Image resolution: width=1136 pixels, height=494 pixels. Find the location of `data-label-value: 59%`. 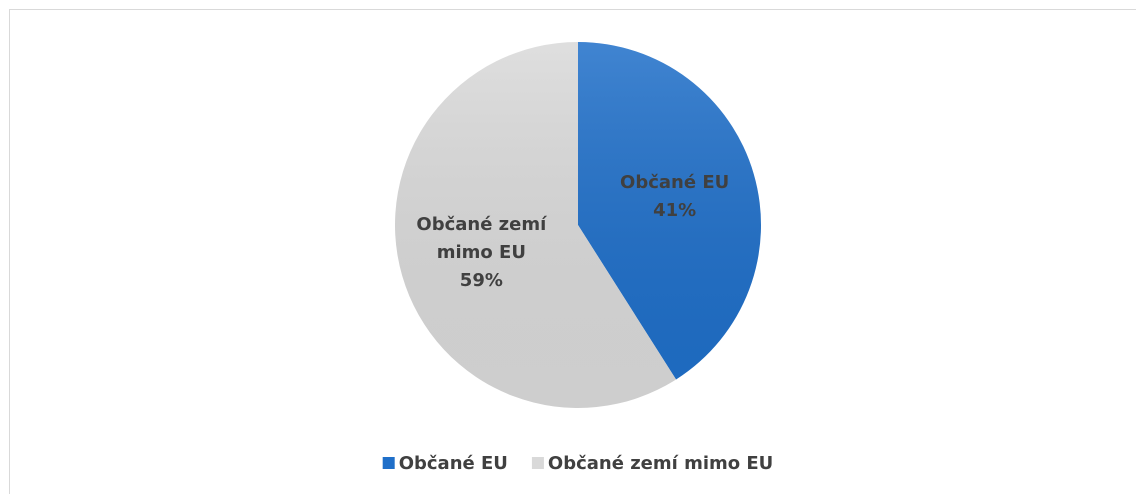

data-label-value: 59% is located at coordinates (481, 280).